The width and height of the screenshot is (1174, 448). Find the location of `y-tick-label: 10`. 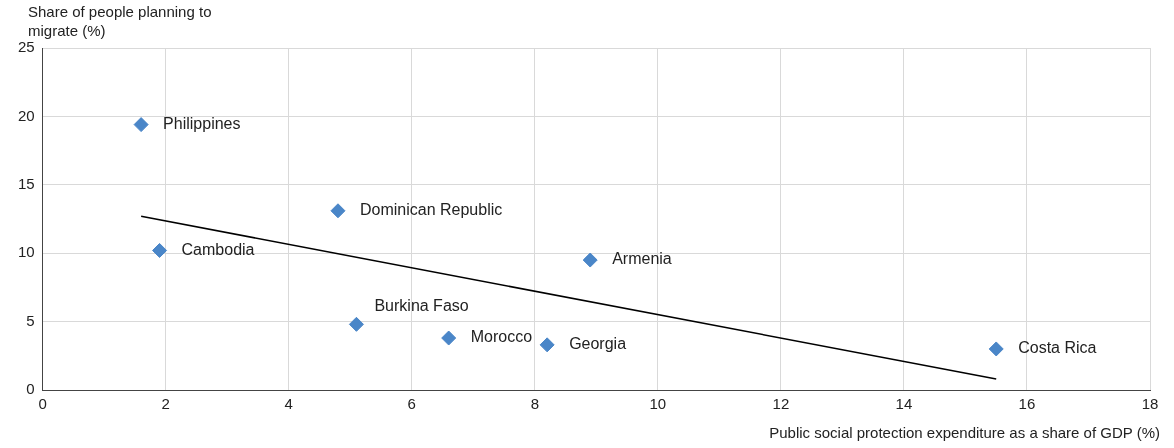

y-tick-label: 10 is located at coordinates (26, 252).